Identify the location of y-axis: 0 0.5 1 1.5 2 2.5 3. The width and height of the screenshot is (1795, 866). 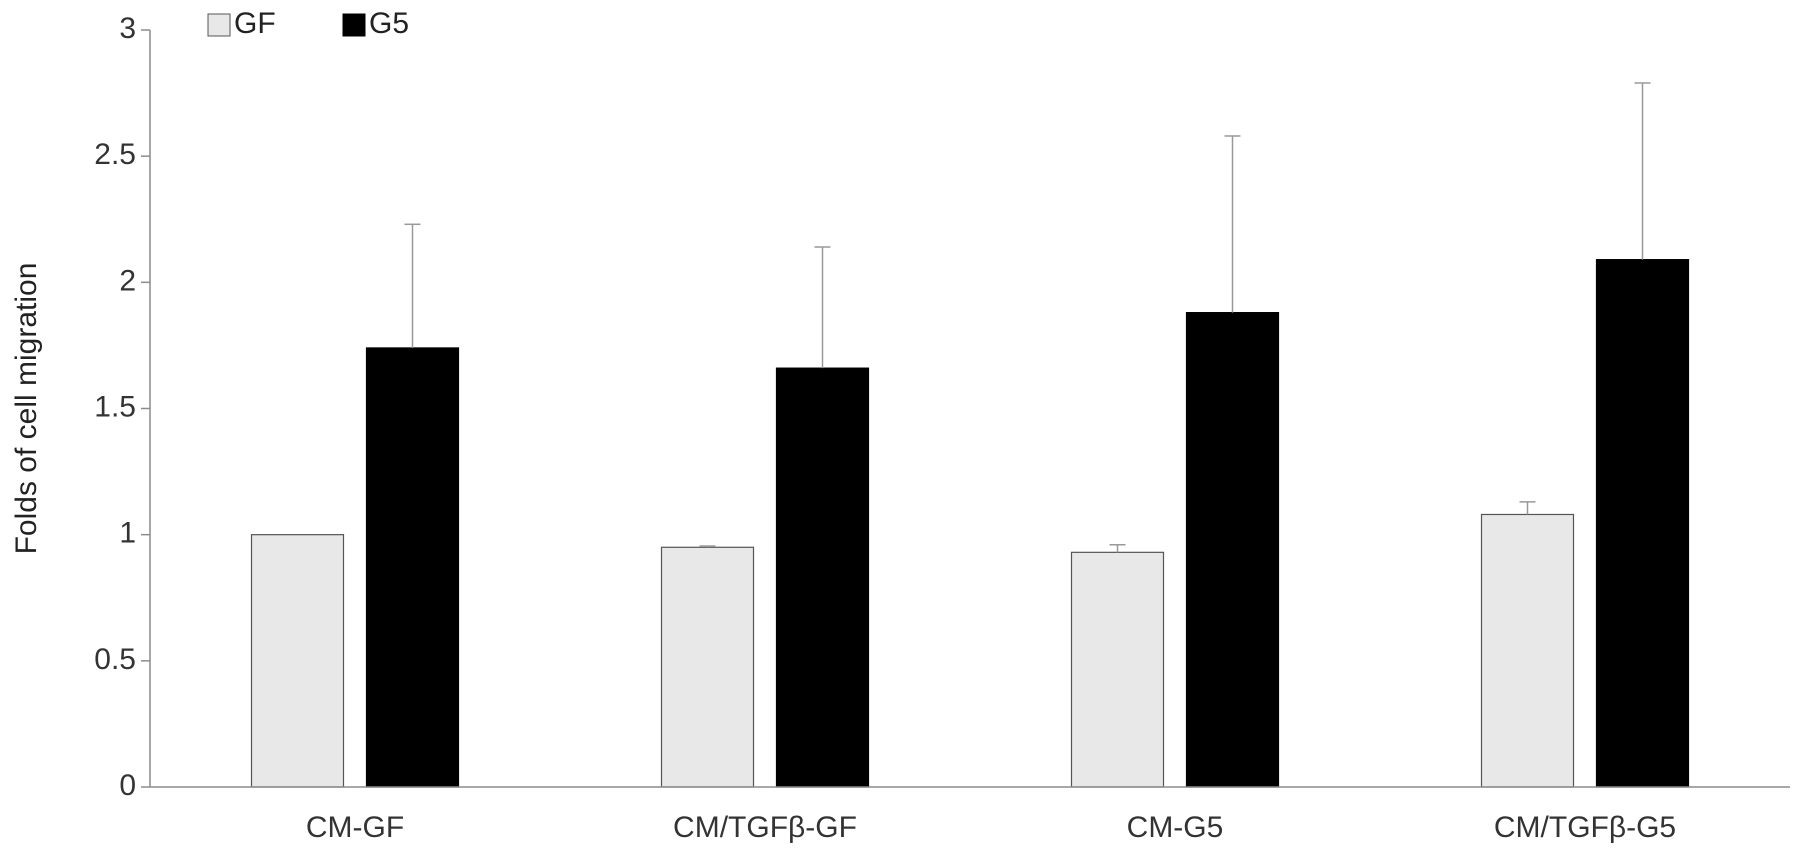
(122, 407).